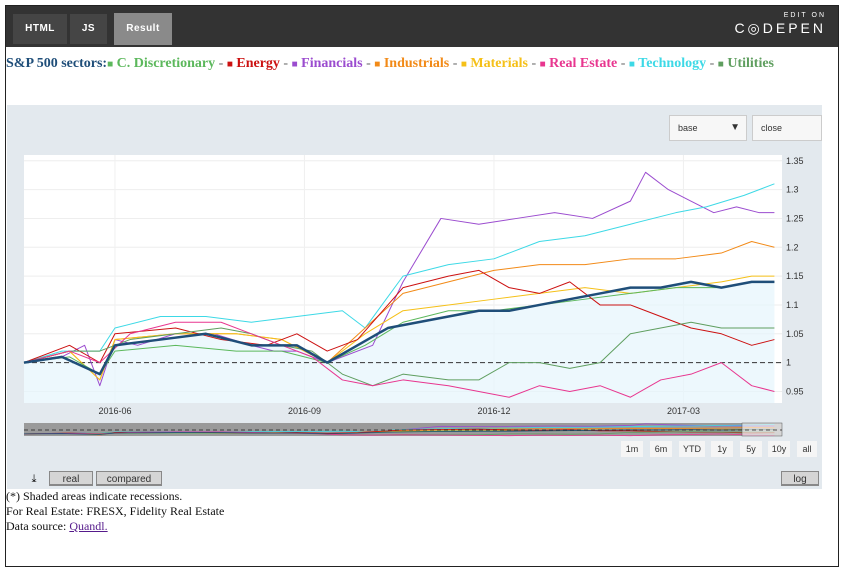  Describe the element at coordinates (661, 449) in the screenshot. I see `range-button-6m: 6m` at that location.